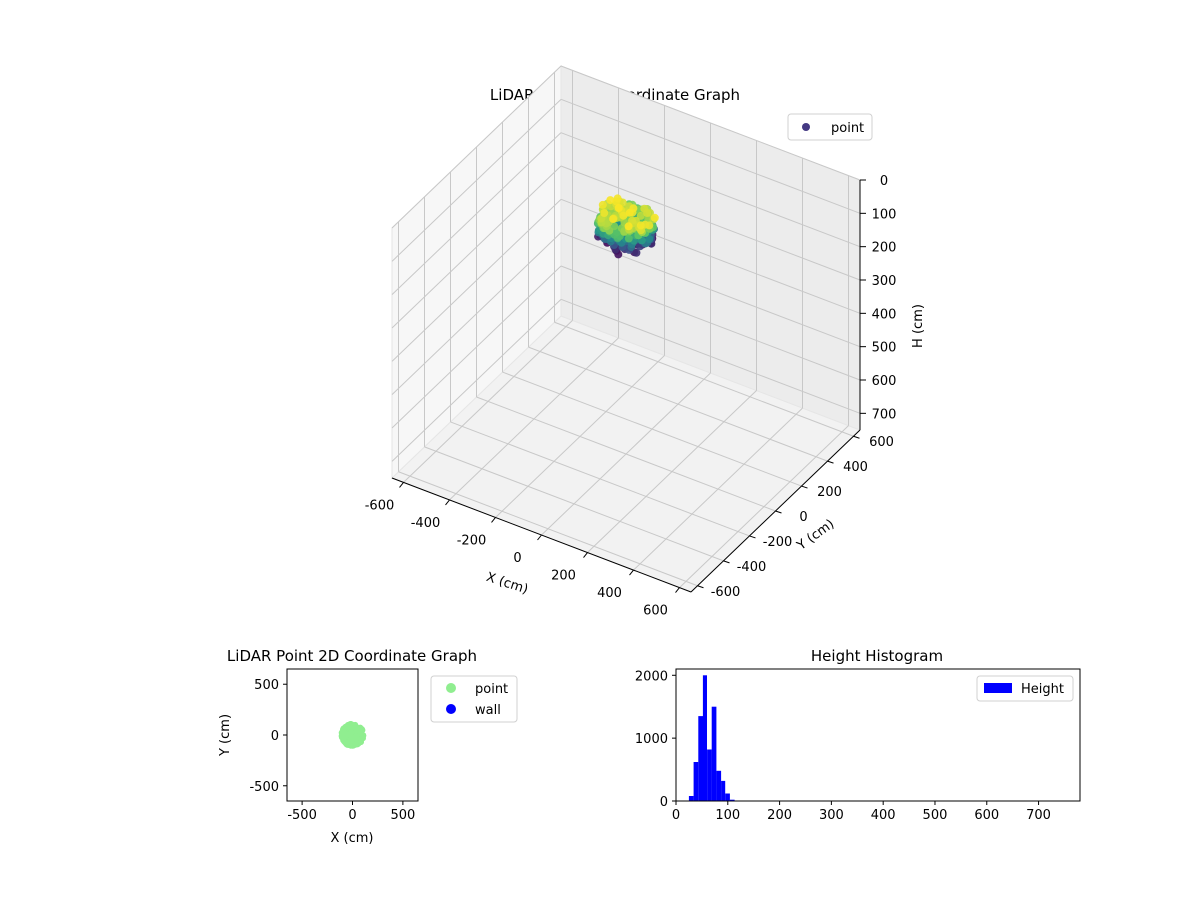 This screenshot has width=1200, height=900. I want to click on z-tick-label-3d: 300, so click(884, 281).